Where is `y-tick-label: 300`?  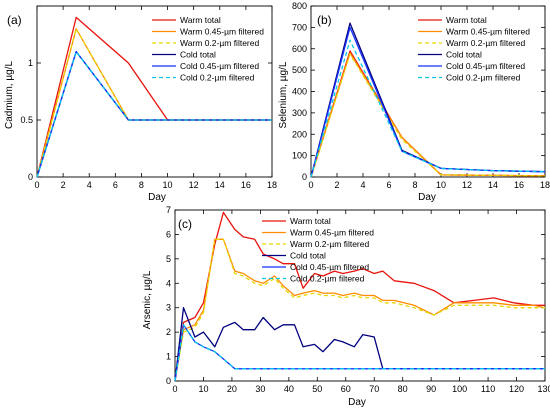
y-tick-label: 300 is located at coordinates (299, 113).